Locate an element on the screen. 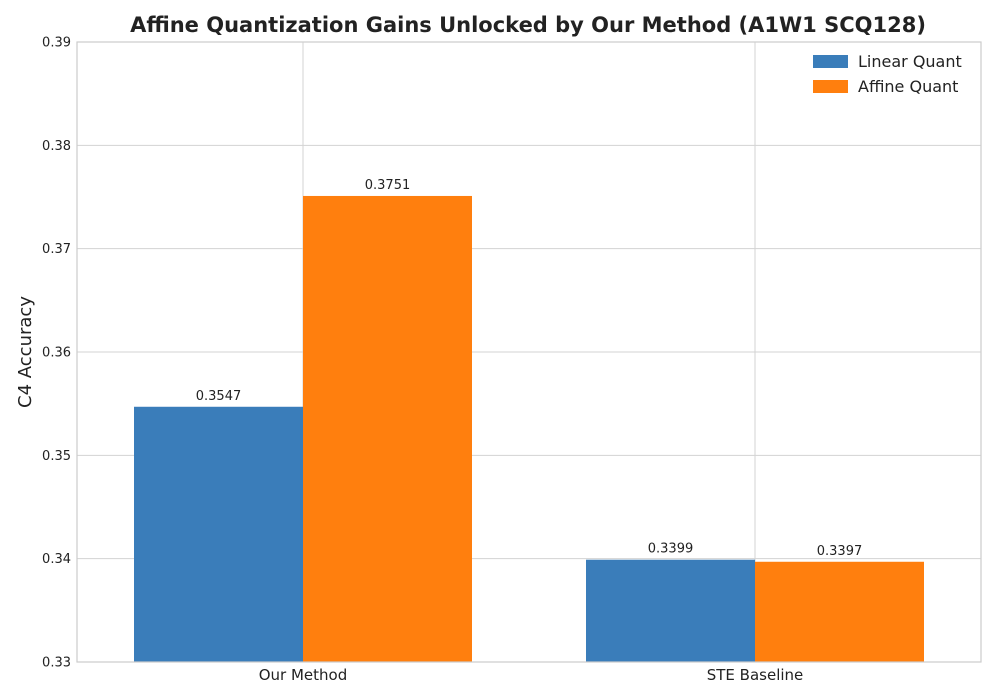 The width and height of the screenshot is (997, 698). x-tick-label: Our Method is located at coordinates (303, 675).